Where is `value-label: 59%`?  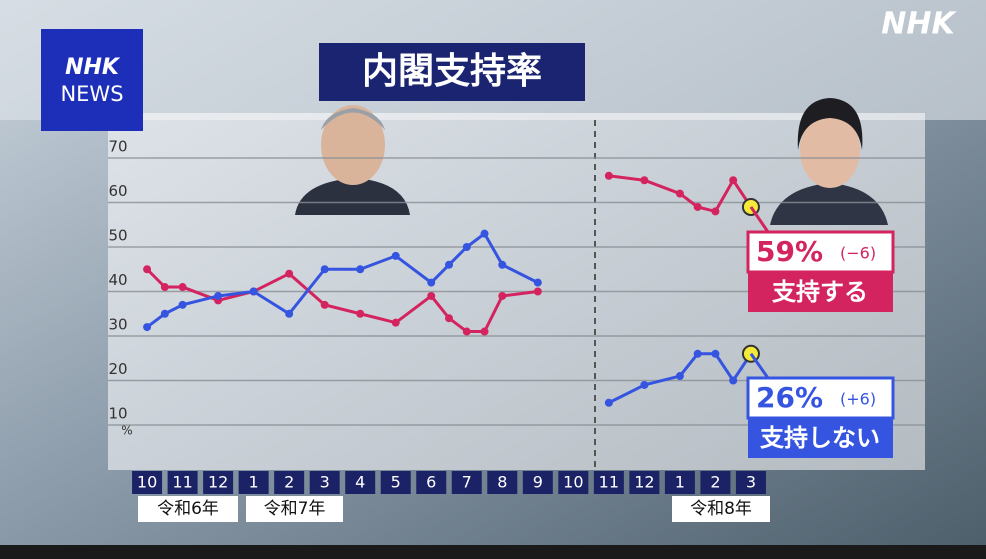
value-label: 59% is located at coordinates (789, 251).